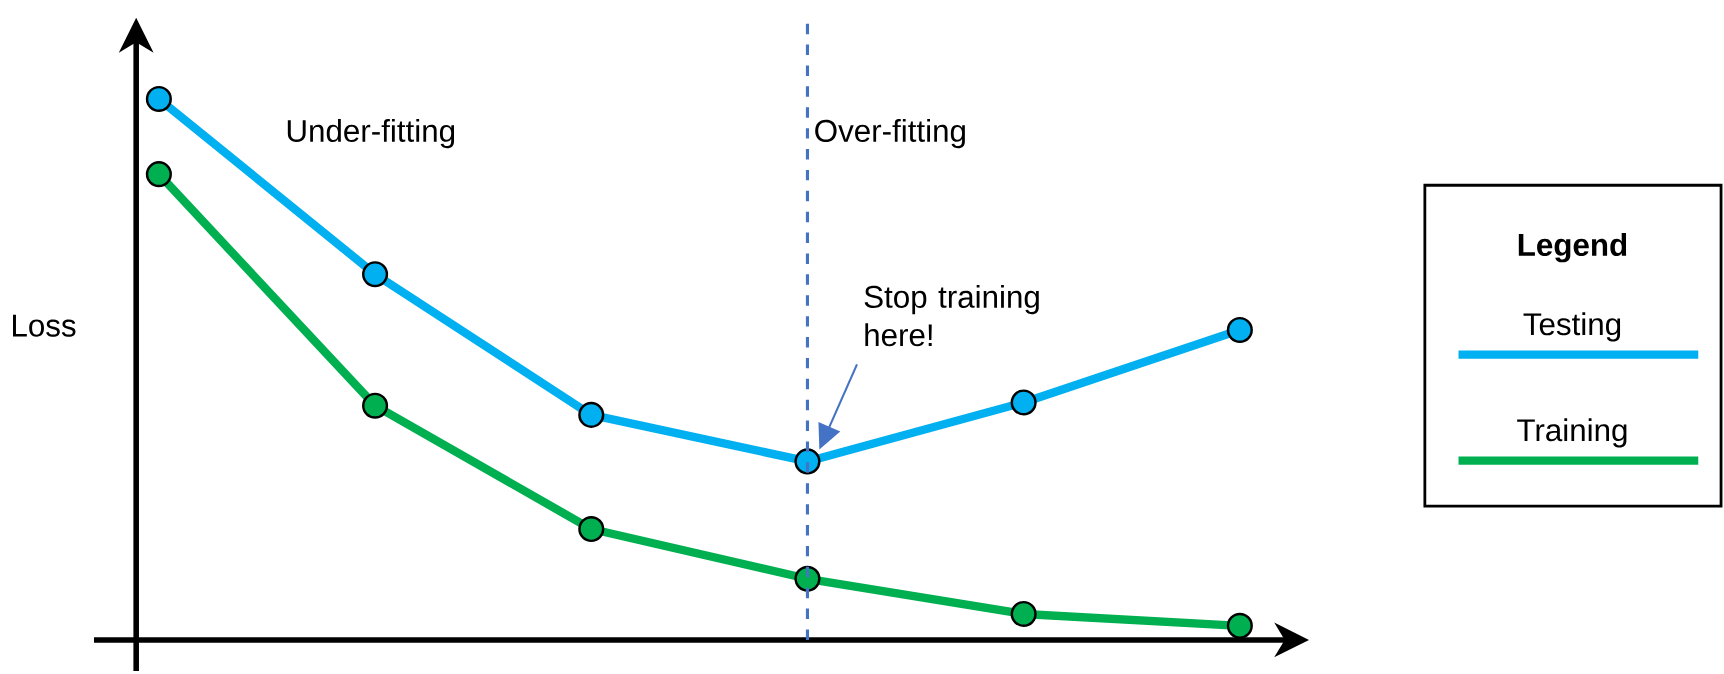 The height and width of the screenshot is (674, 1724). Describe the element at coordinates (371, 134) in the screenshot. I see `annotation: Under-fitting` at that location.